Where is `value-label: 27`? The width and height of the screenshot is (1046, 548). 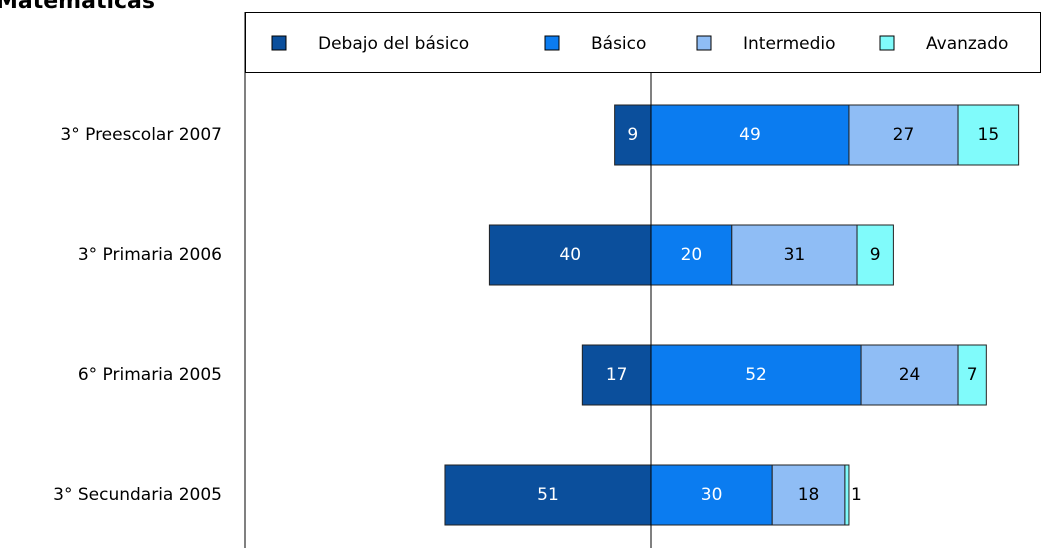 value-label: 27 is located at coordinates (904, 135).